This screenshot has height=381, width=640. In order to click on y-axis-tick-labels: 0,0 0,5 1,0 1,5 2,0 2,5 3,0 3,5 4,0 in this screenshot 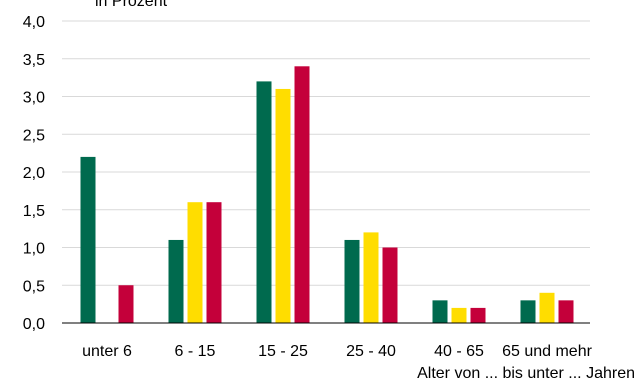, I will do `click(34, 173)`.